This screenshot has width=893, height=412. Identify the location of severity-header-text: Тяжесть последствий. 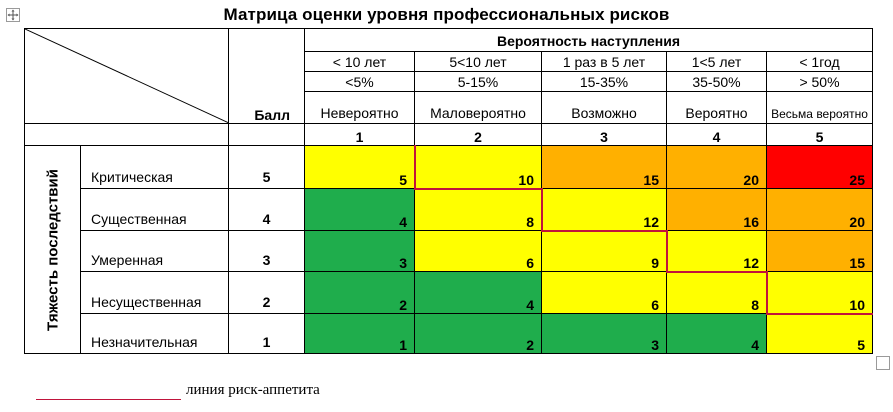
(52, 249).